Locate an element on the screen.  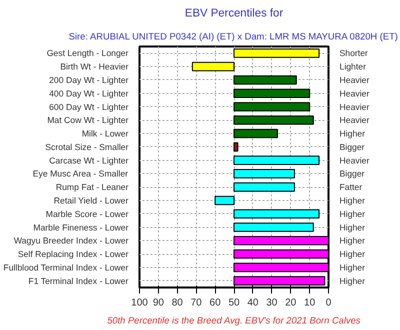
y-tick-label: Mat Cow Wt - Lighter is located at coordinates (88, 120).